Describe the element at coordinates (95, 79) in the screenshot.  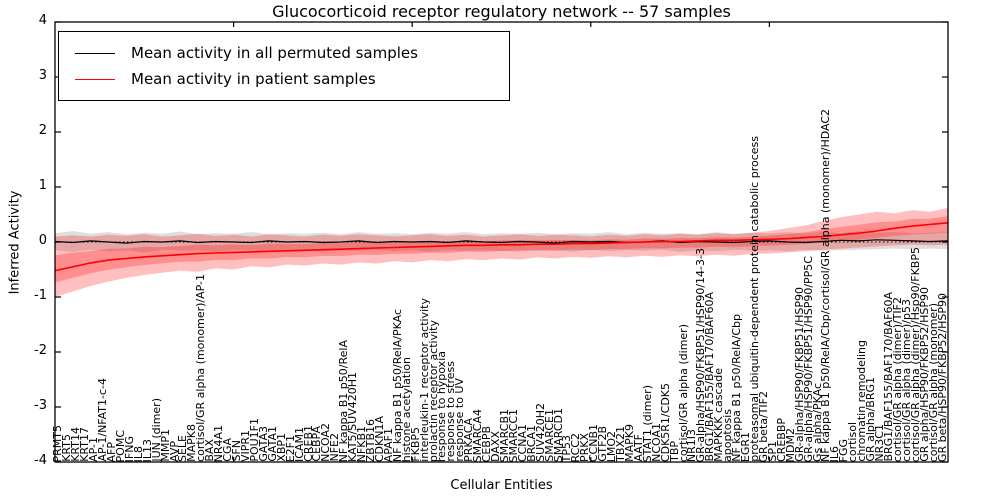
I see `patient-line-swatch` at that location.